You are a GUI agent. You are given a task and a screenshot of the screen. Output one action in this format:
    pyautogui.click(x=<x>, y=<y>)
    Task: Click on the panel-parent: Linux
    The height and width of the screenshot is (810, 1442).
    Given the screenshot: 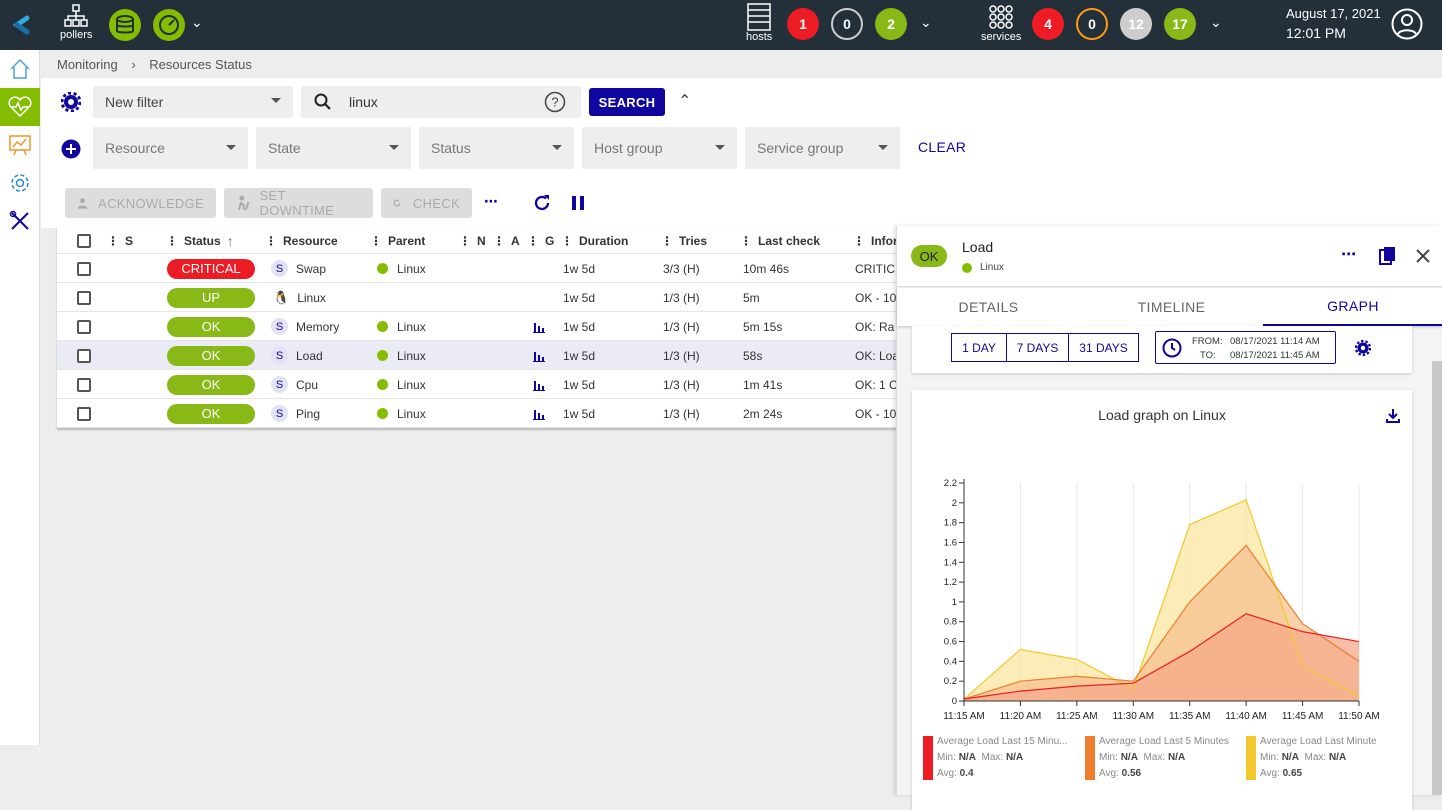 What is the action you would take?
    pyautogui.click(x=983, y=267)
    